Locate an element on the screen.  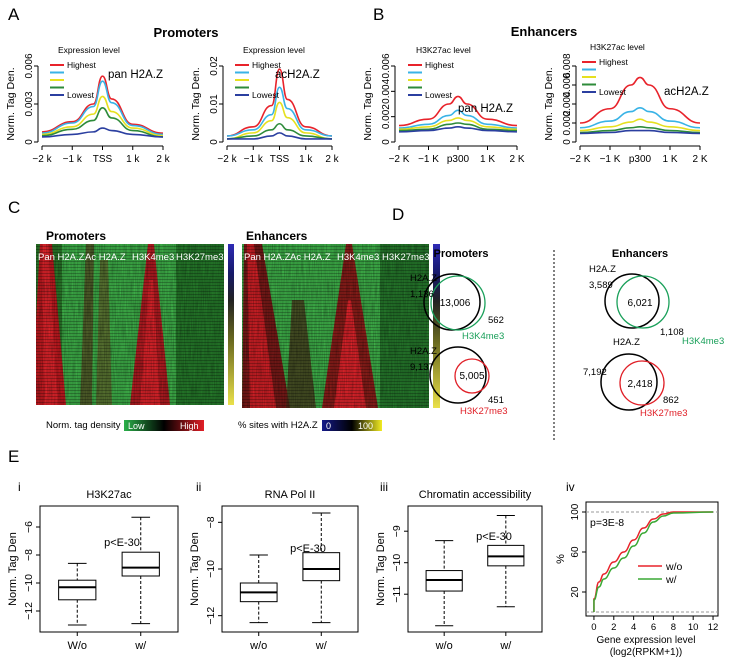
density-legend-bar is located at coordinates (164, 425).